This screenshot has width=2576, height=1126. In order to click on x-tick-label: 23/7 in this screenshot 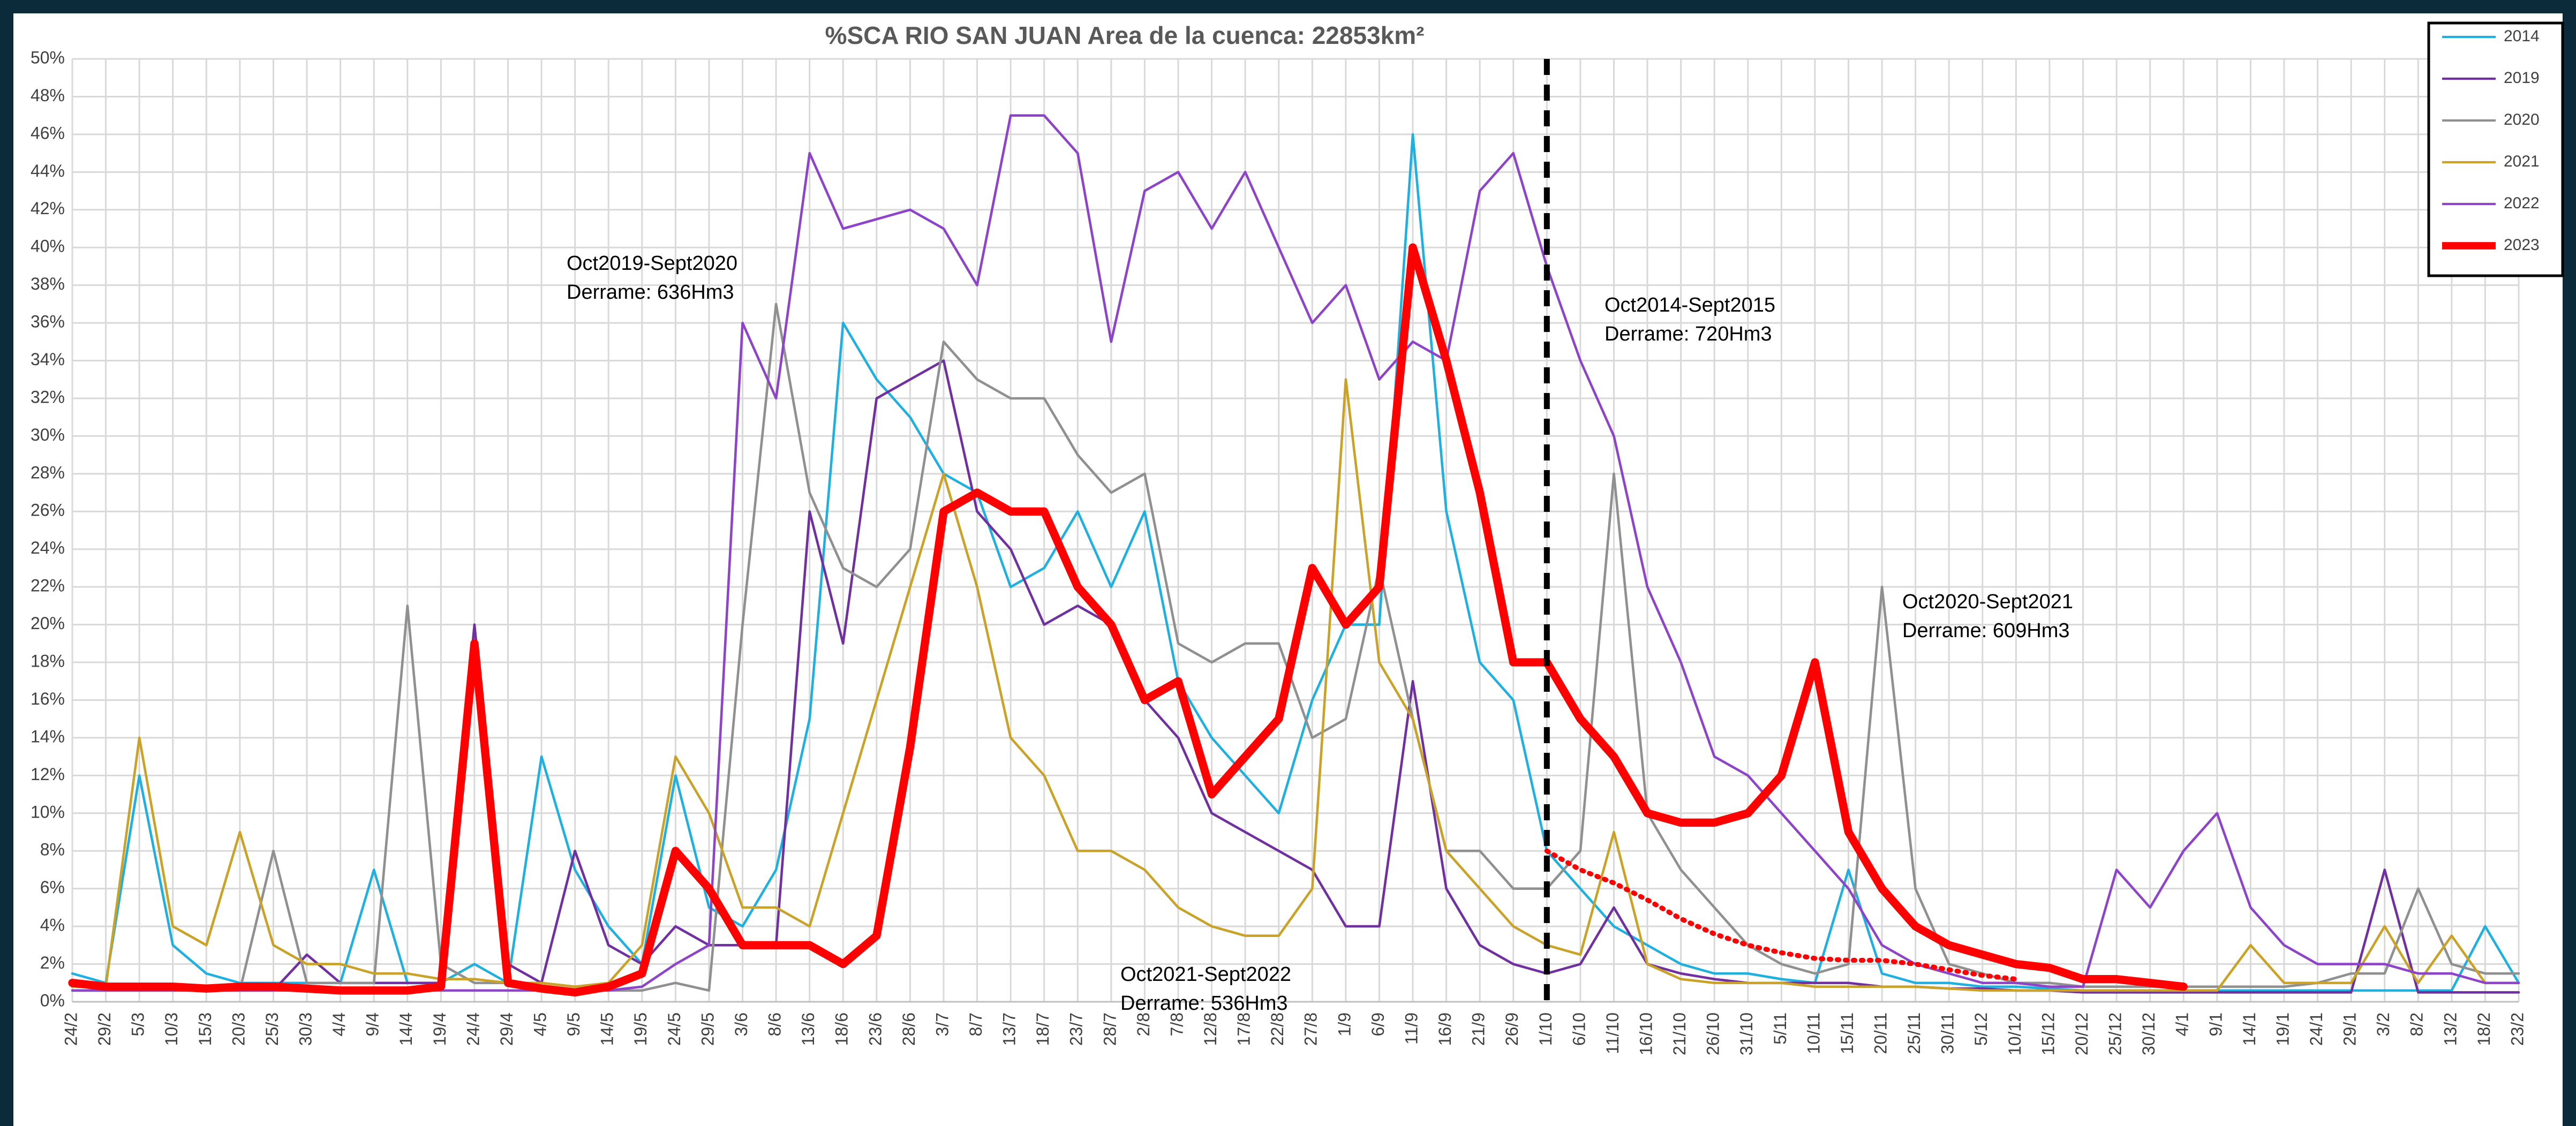, I will do `click(1076, 1029)`.